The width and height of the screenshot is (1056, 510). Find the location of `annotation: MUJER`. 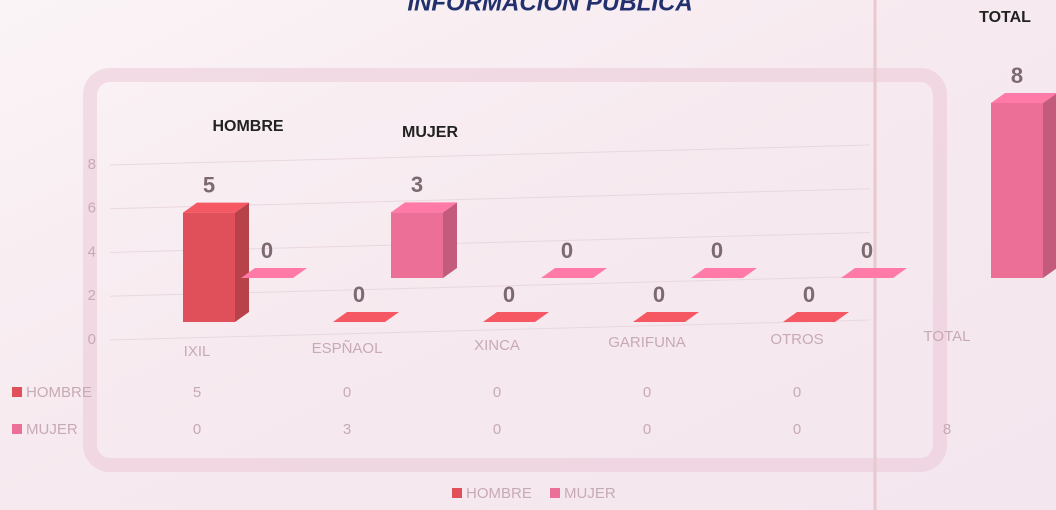

annotation: MUJER is located at coordinates (430, 132).